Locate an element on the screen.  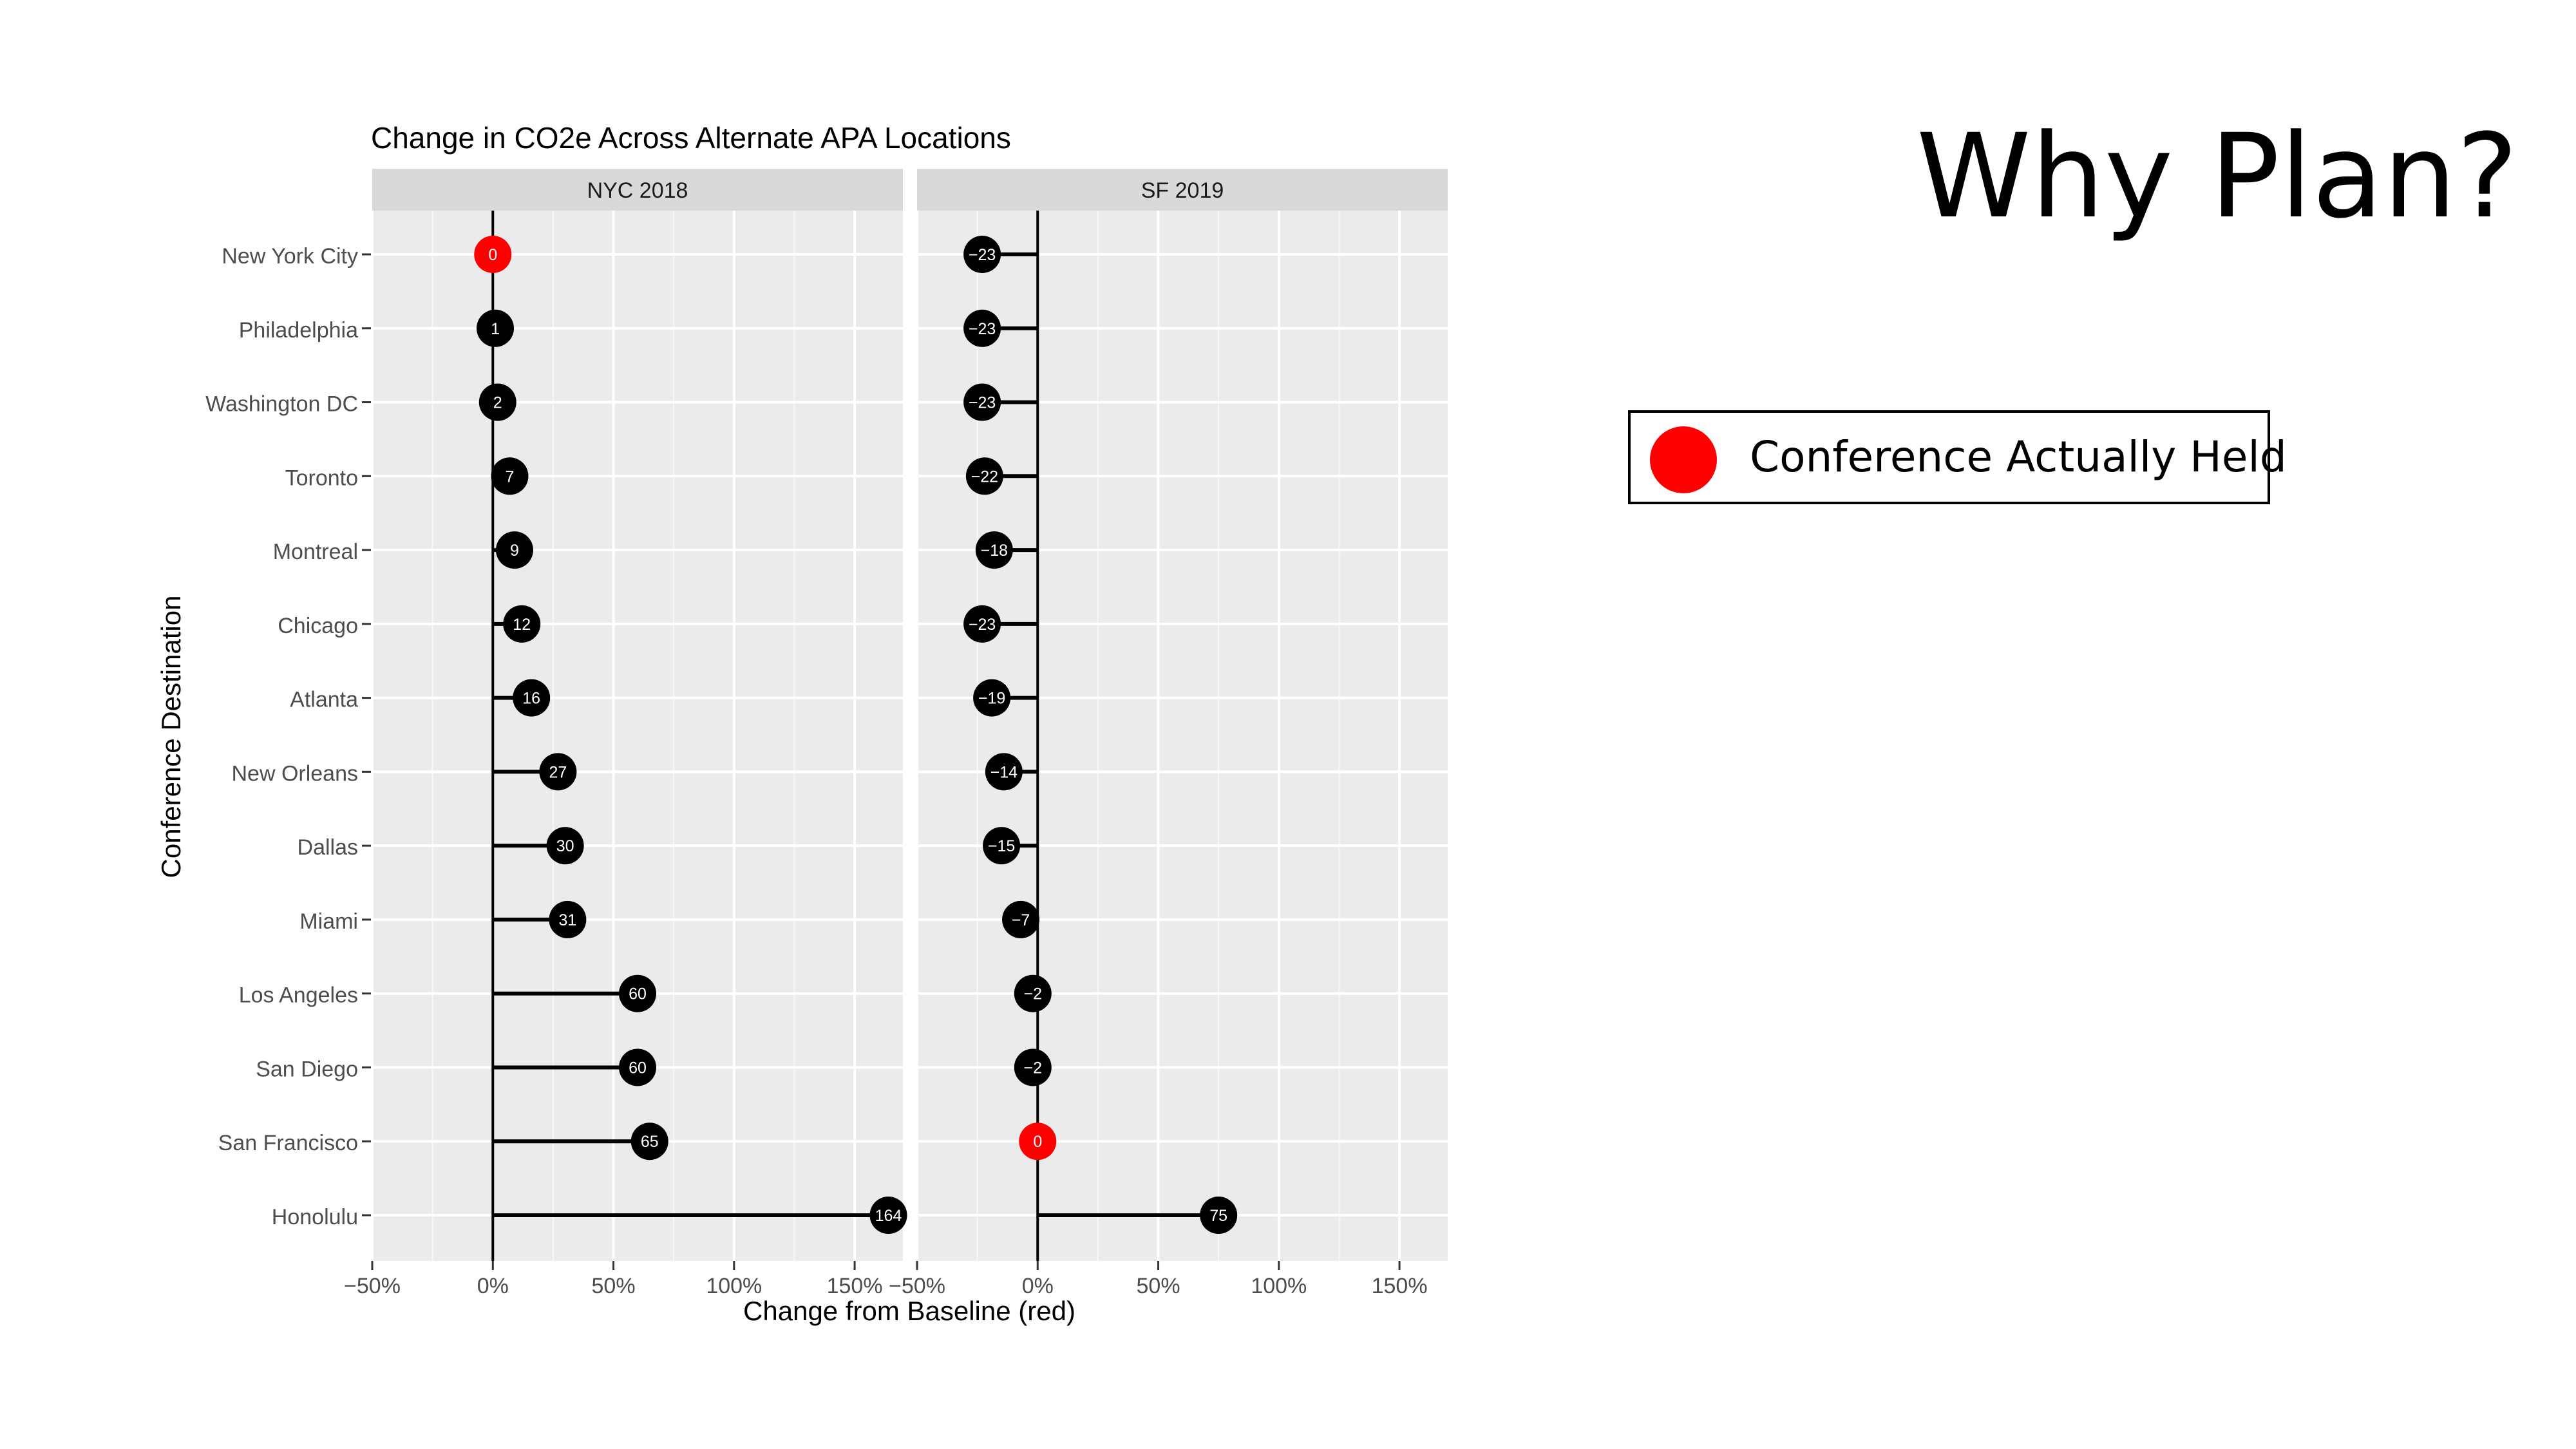
data-label: 7 is located at coordinates (511, 477).